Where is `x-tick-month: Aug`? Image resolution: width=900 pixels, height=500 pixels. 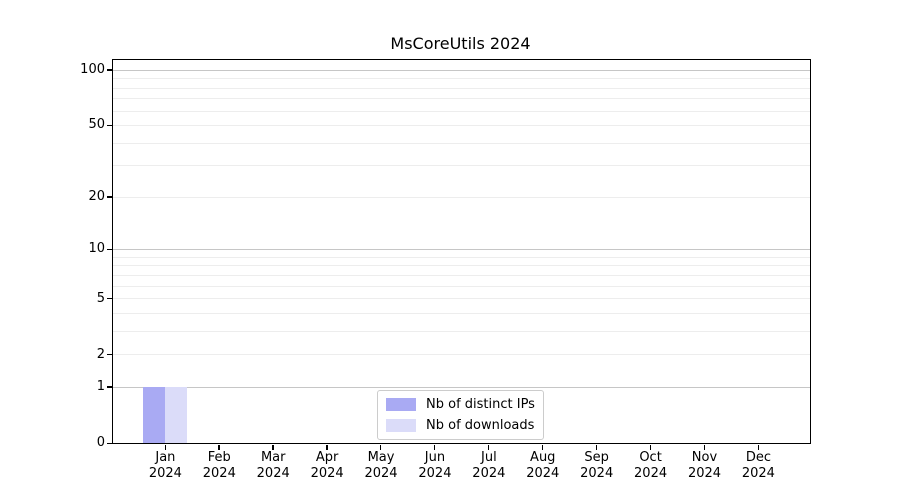 x-tick-month: Aug is located at coordinates (543, 457).